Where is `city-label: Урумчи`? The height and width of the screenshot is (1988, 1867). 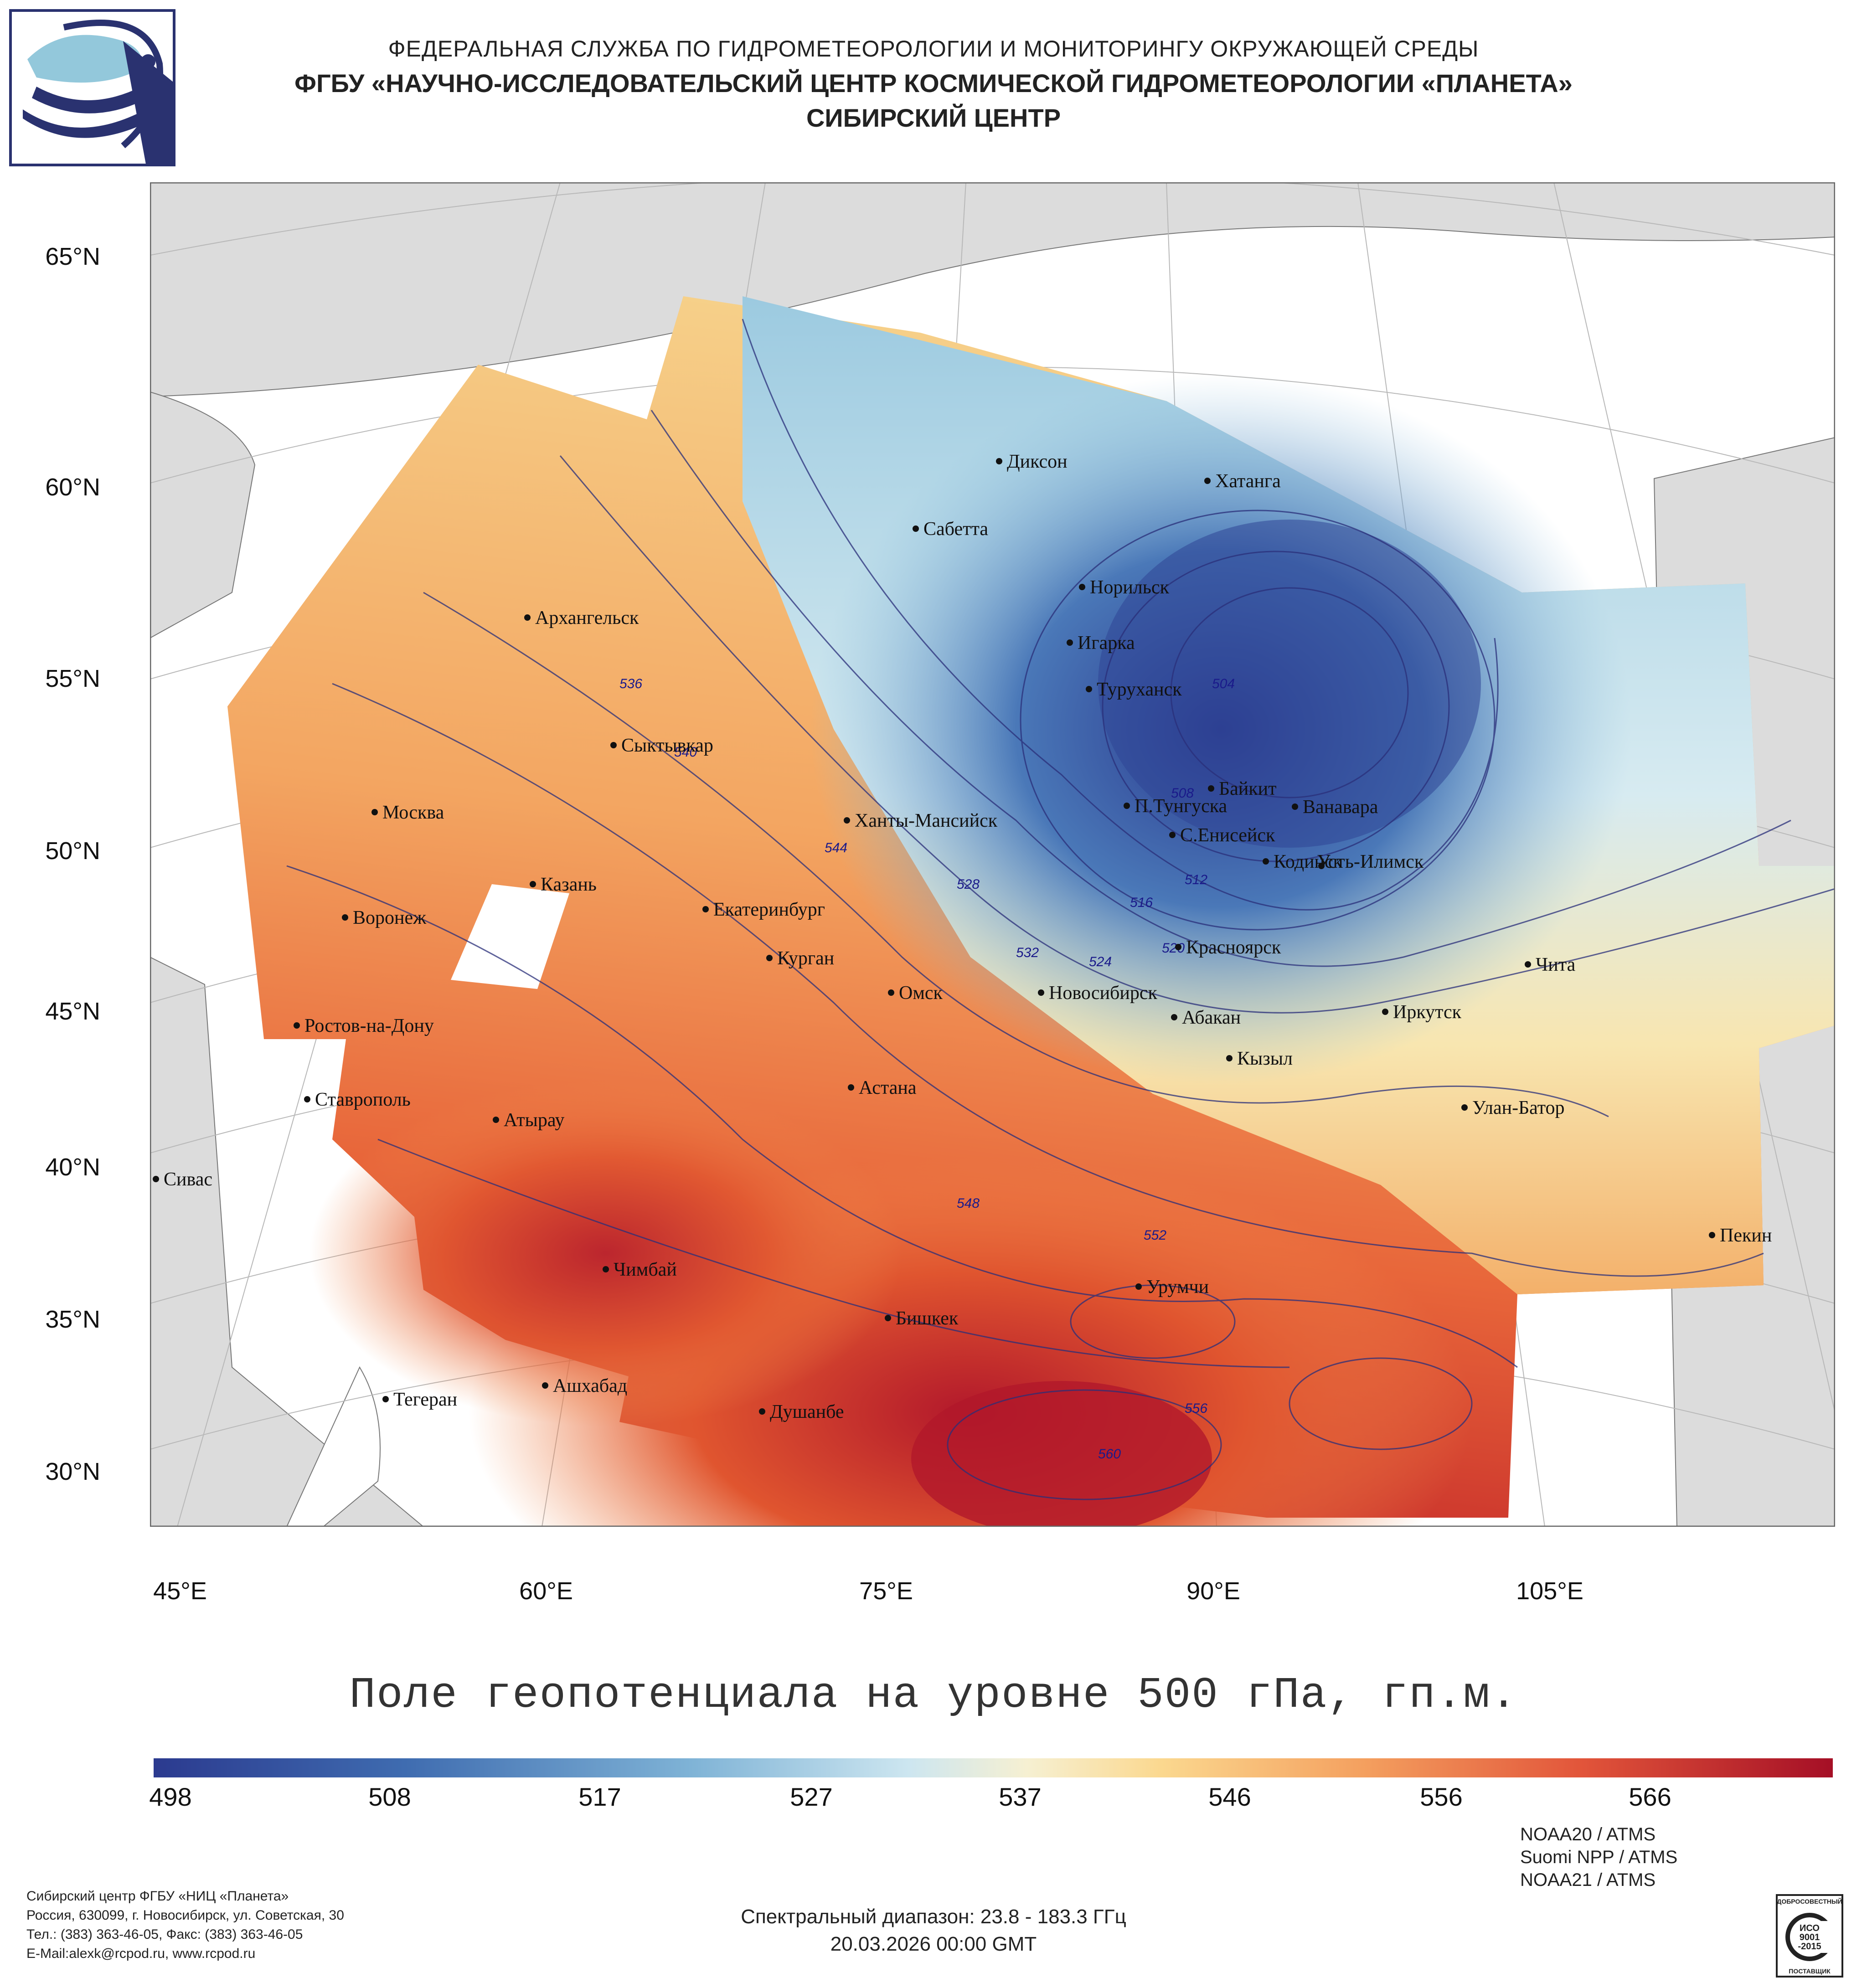 city-label: Урумчи is located at coordinates (1177, 1287).